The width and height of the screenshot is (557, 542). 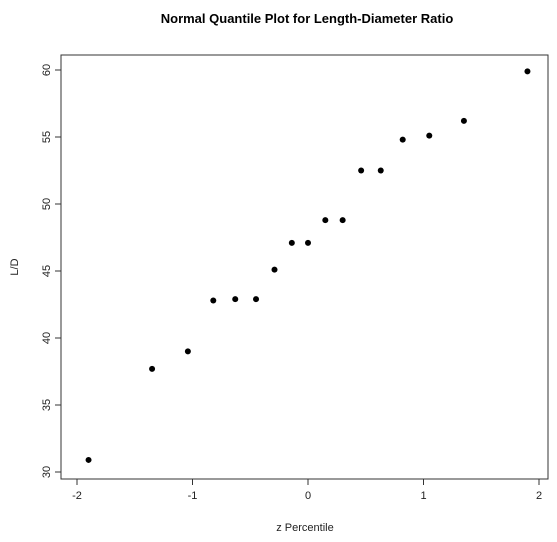 I want to click on x-axis-label: z Percentile, so click(x=304, y=528).